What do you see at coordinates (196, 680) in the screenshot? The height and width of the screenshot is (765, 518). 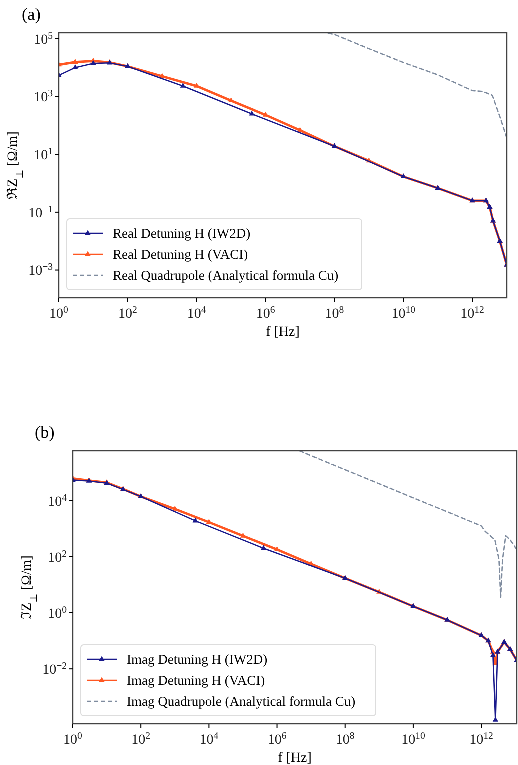 I see `legend-label: Imag Detuning H (VACI)` at bounding box center [196, 680].